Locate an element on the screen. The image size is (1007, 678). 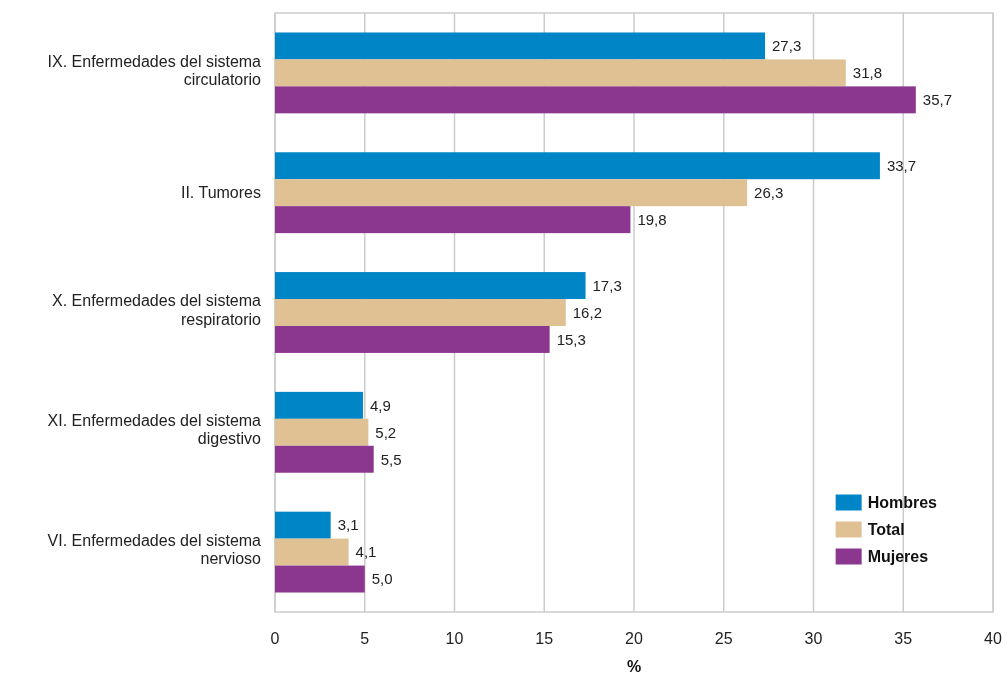
y-tick-label: X. Enfermedades del sistema respiratorio is located at coordinates (157, 310).